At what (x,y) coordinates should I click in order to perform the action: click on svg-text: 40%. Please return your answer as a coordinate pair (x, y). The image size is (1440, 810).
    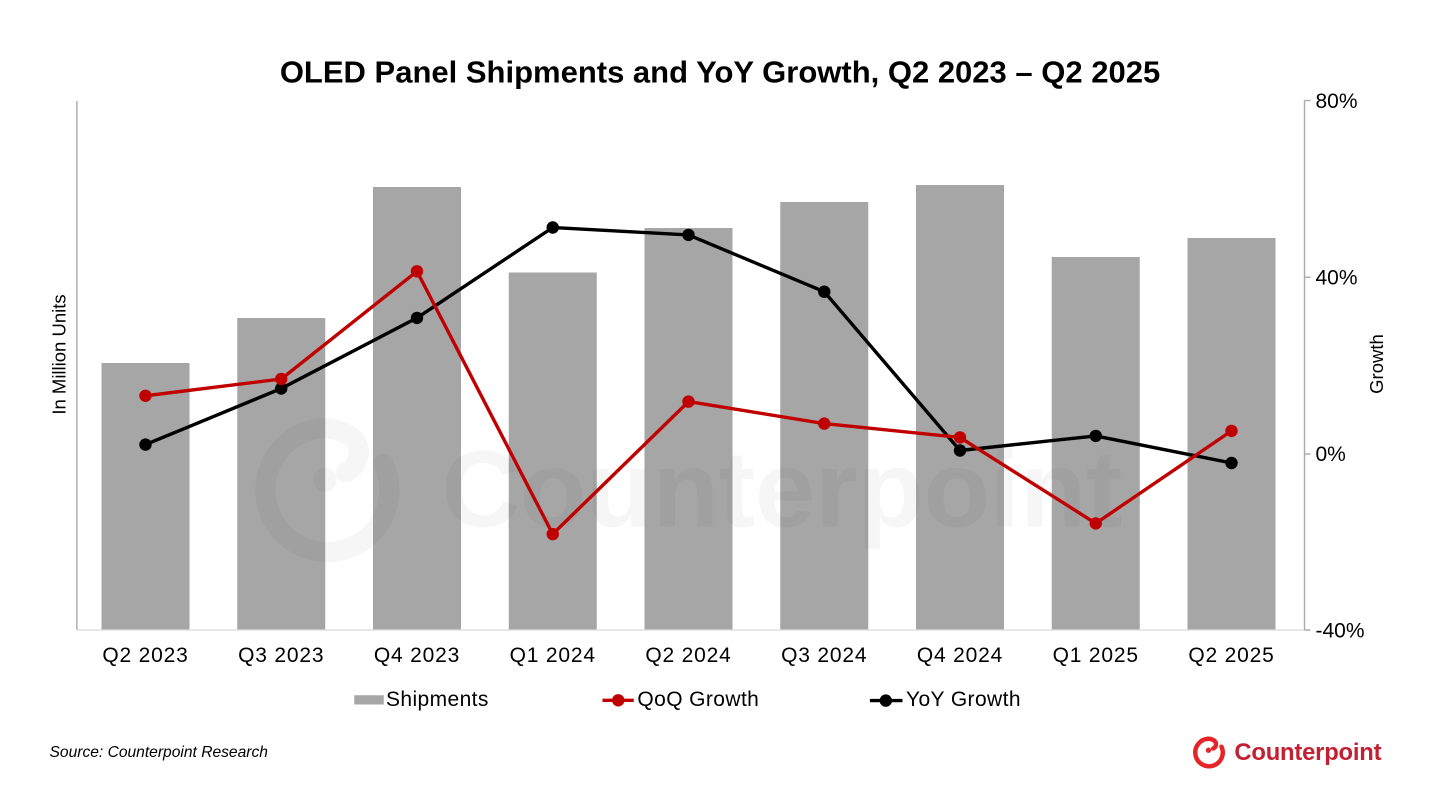
    Looking at the image, I should click on (1337, 277).